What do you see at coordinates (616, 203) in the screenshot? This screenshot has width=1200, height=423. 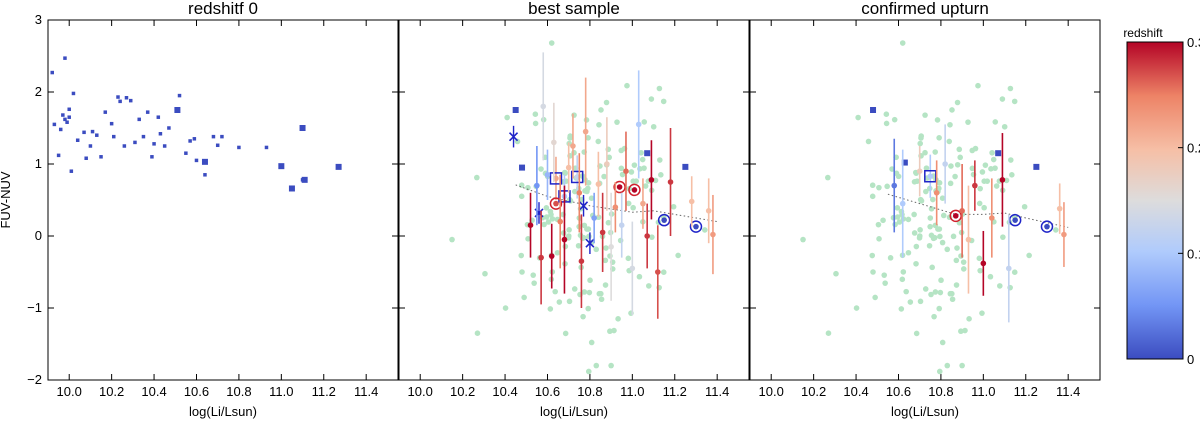 I see `trend-line` at bounding box center [616, 203].